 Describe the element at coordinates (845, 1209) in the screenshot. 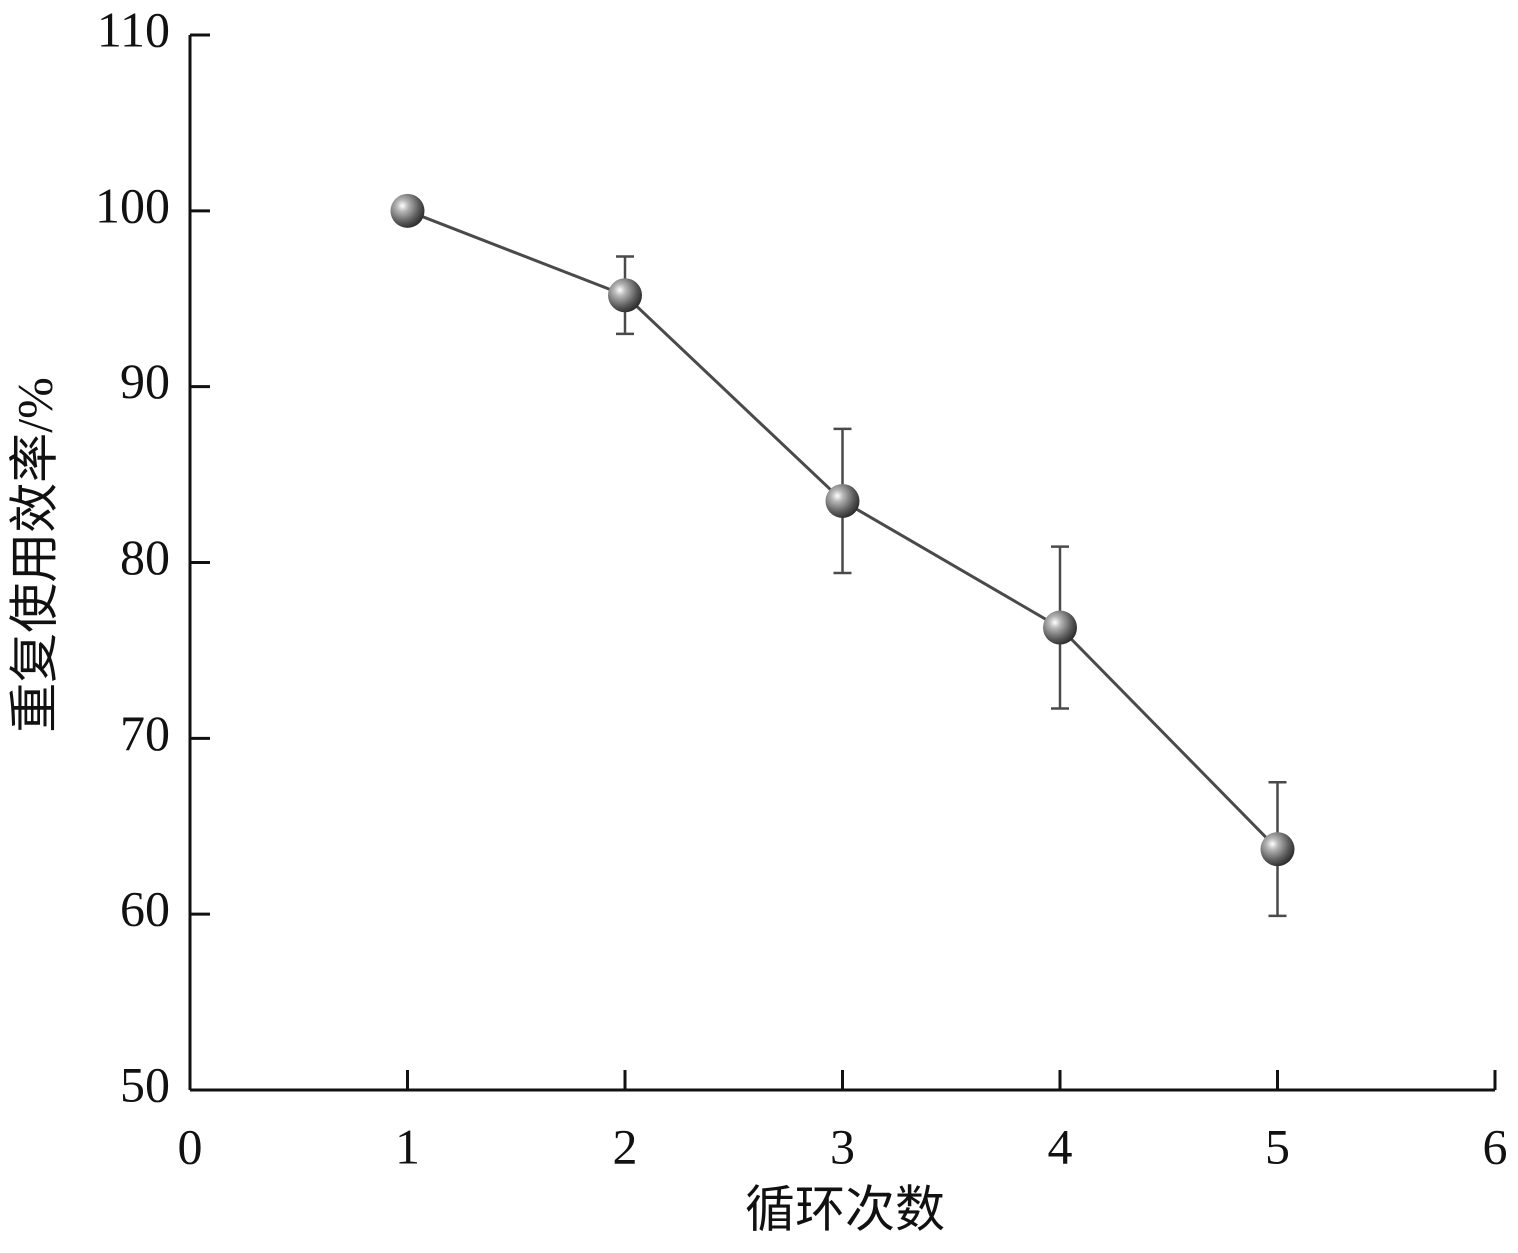

I see `x-axis-title: 循环次数` at that location.